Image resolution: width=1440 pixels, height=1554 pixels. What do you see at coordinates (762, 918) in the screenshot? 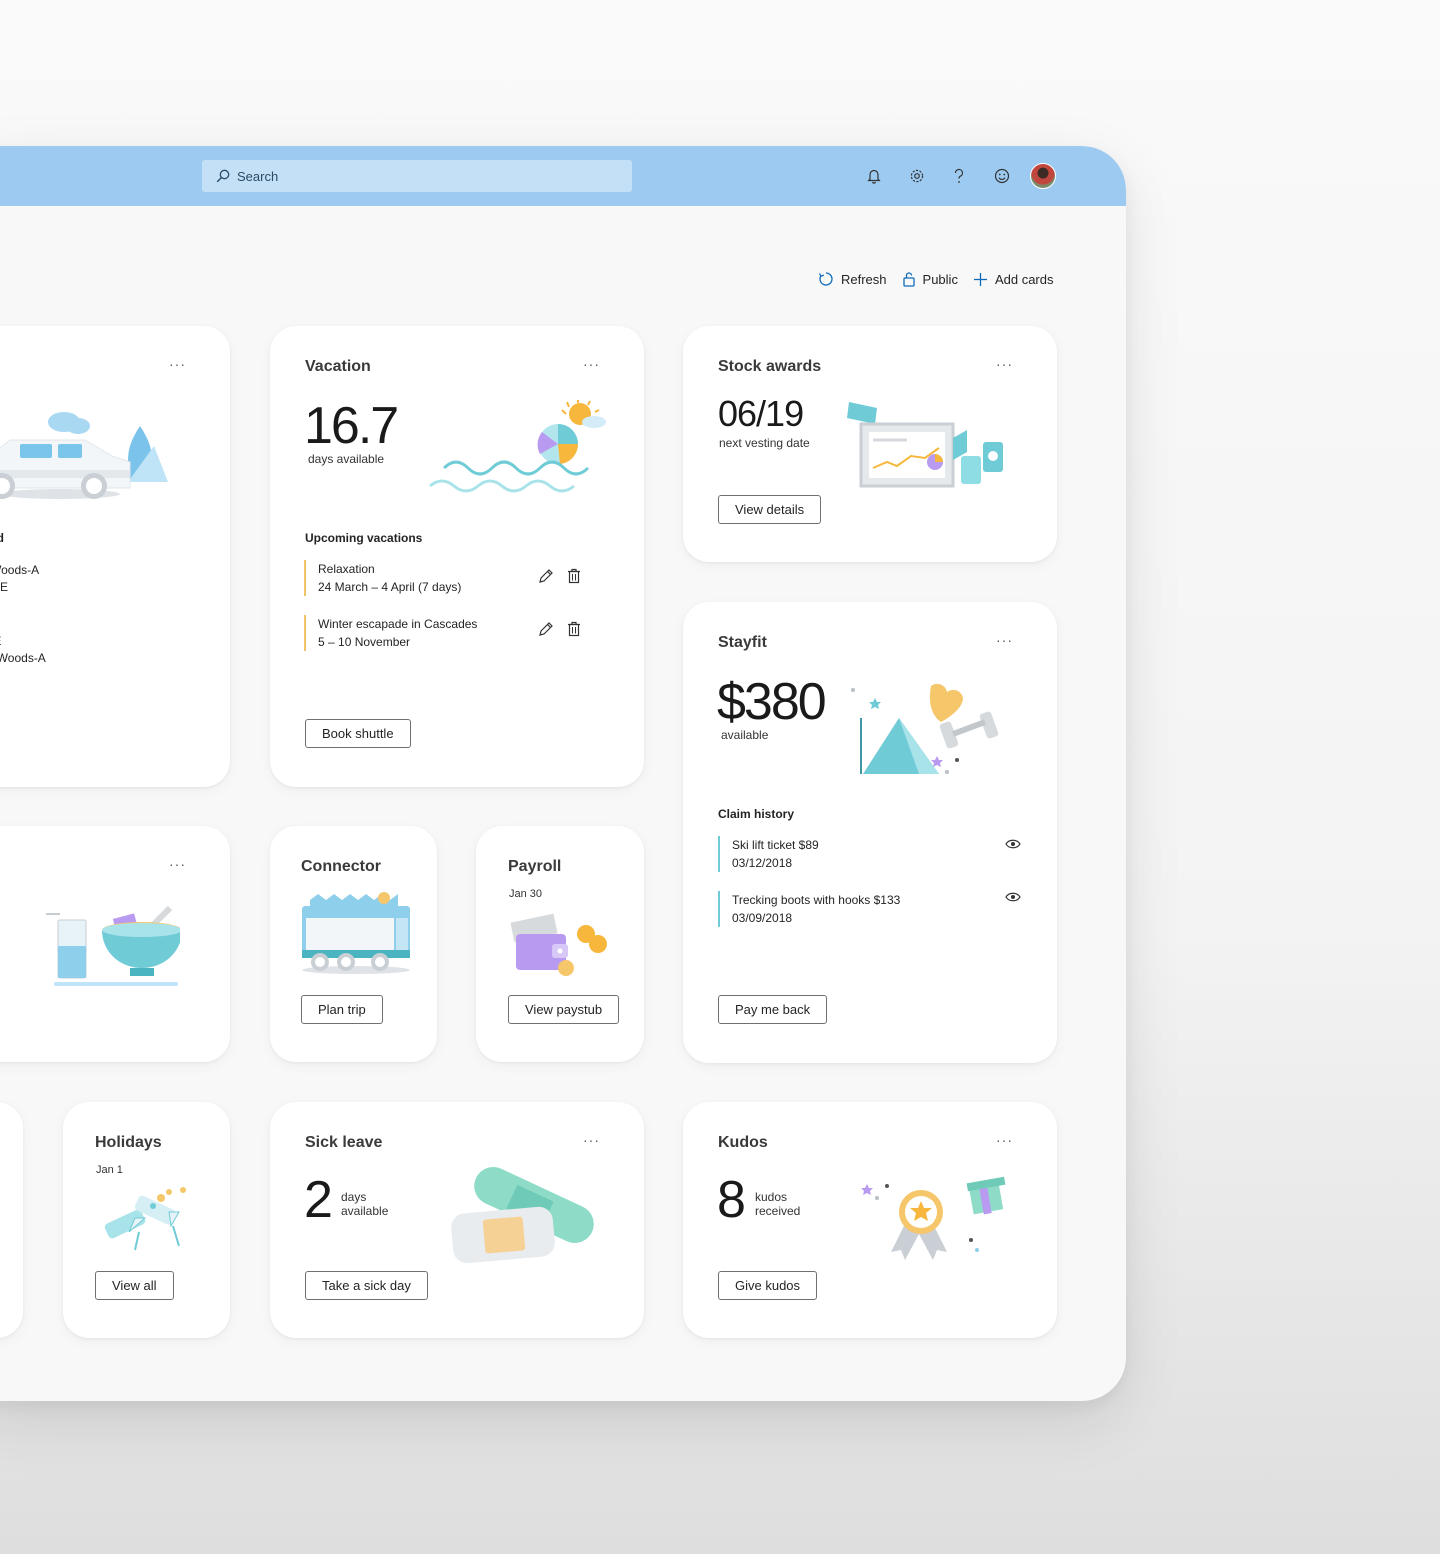
I see `claim-item-date: 03/09/2018` at bounding box center [762, 918].